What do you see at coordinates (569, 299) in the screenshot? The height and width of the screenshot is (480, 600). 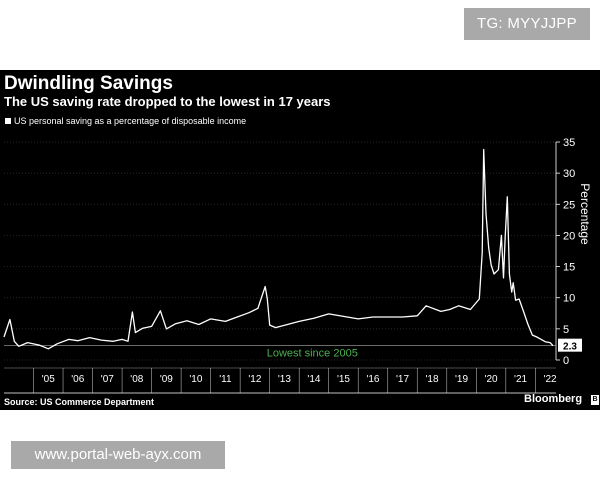 I see `y-tick-label: 10` at bounding box center [569, 299].